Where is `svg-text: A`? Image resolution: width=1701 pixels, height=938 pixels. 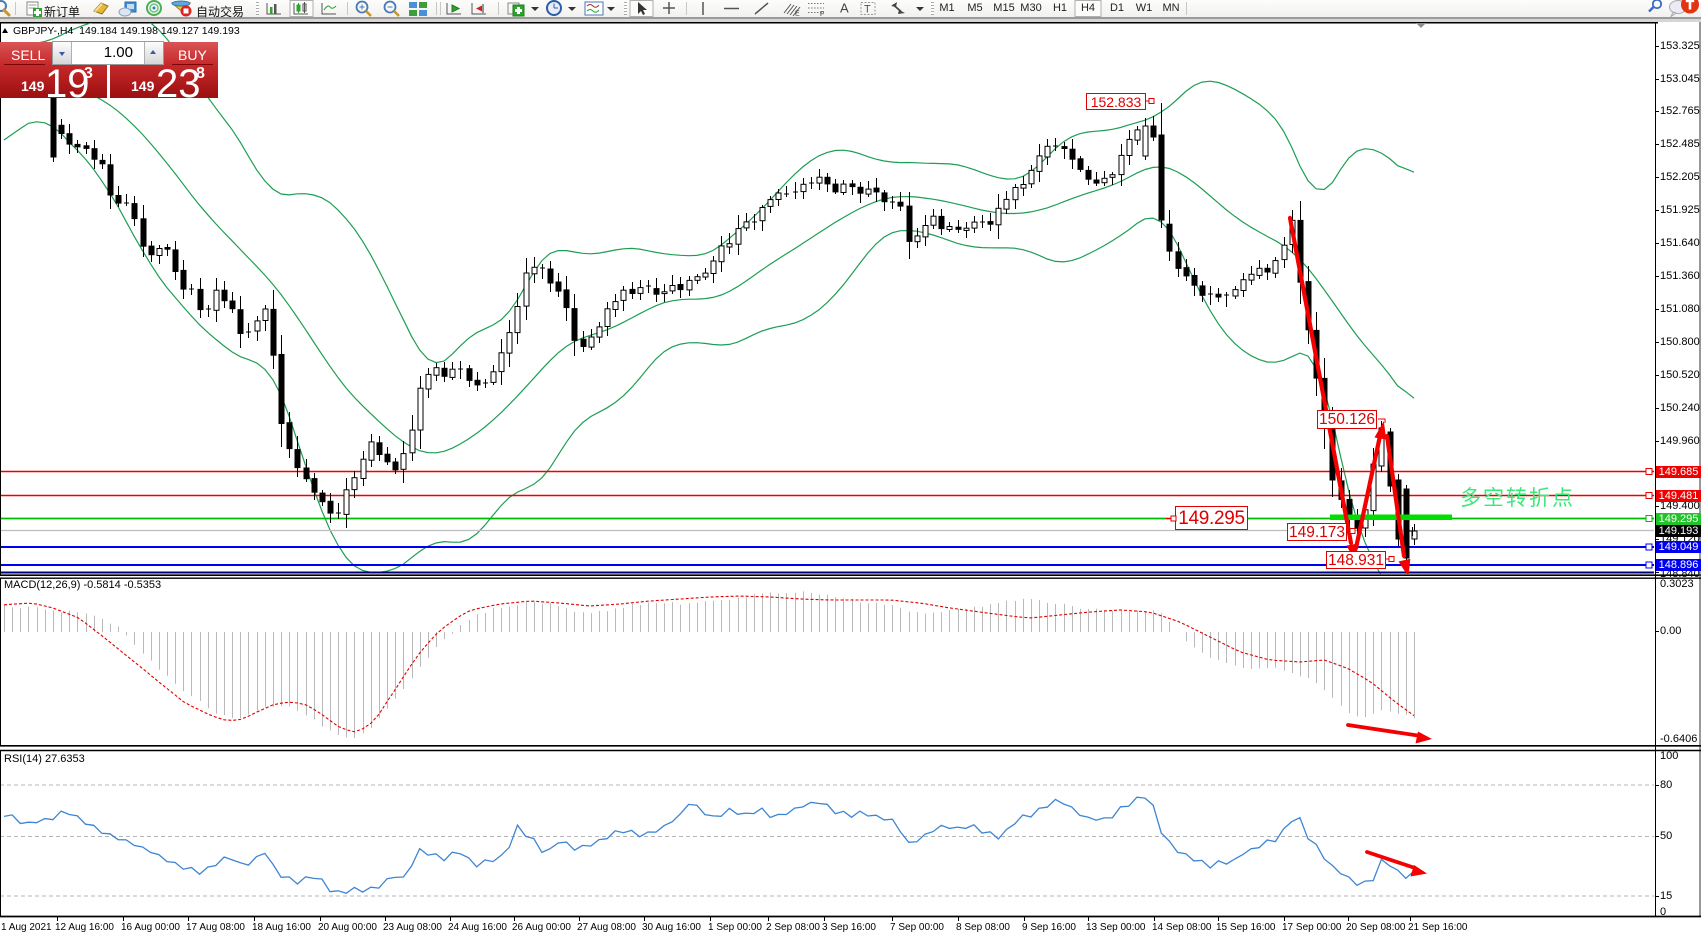 svg-text: A is located at coordinates (844, 8).